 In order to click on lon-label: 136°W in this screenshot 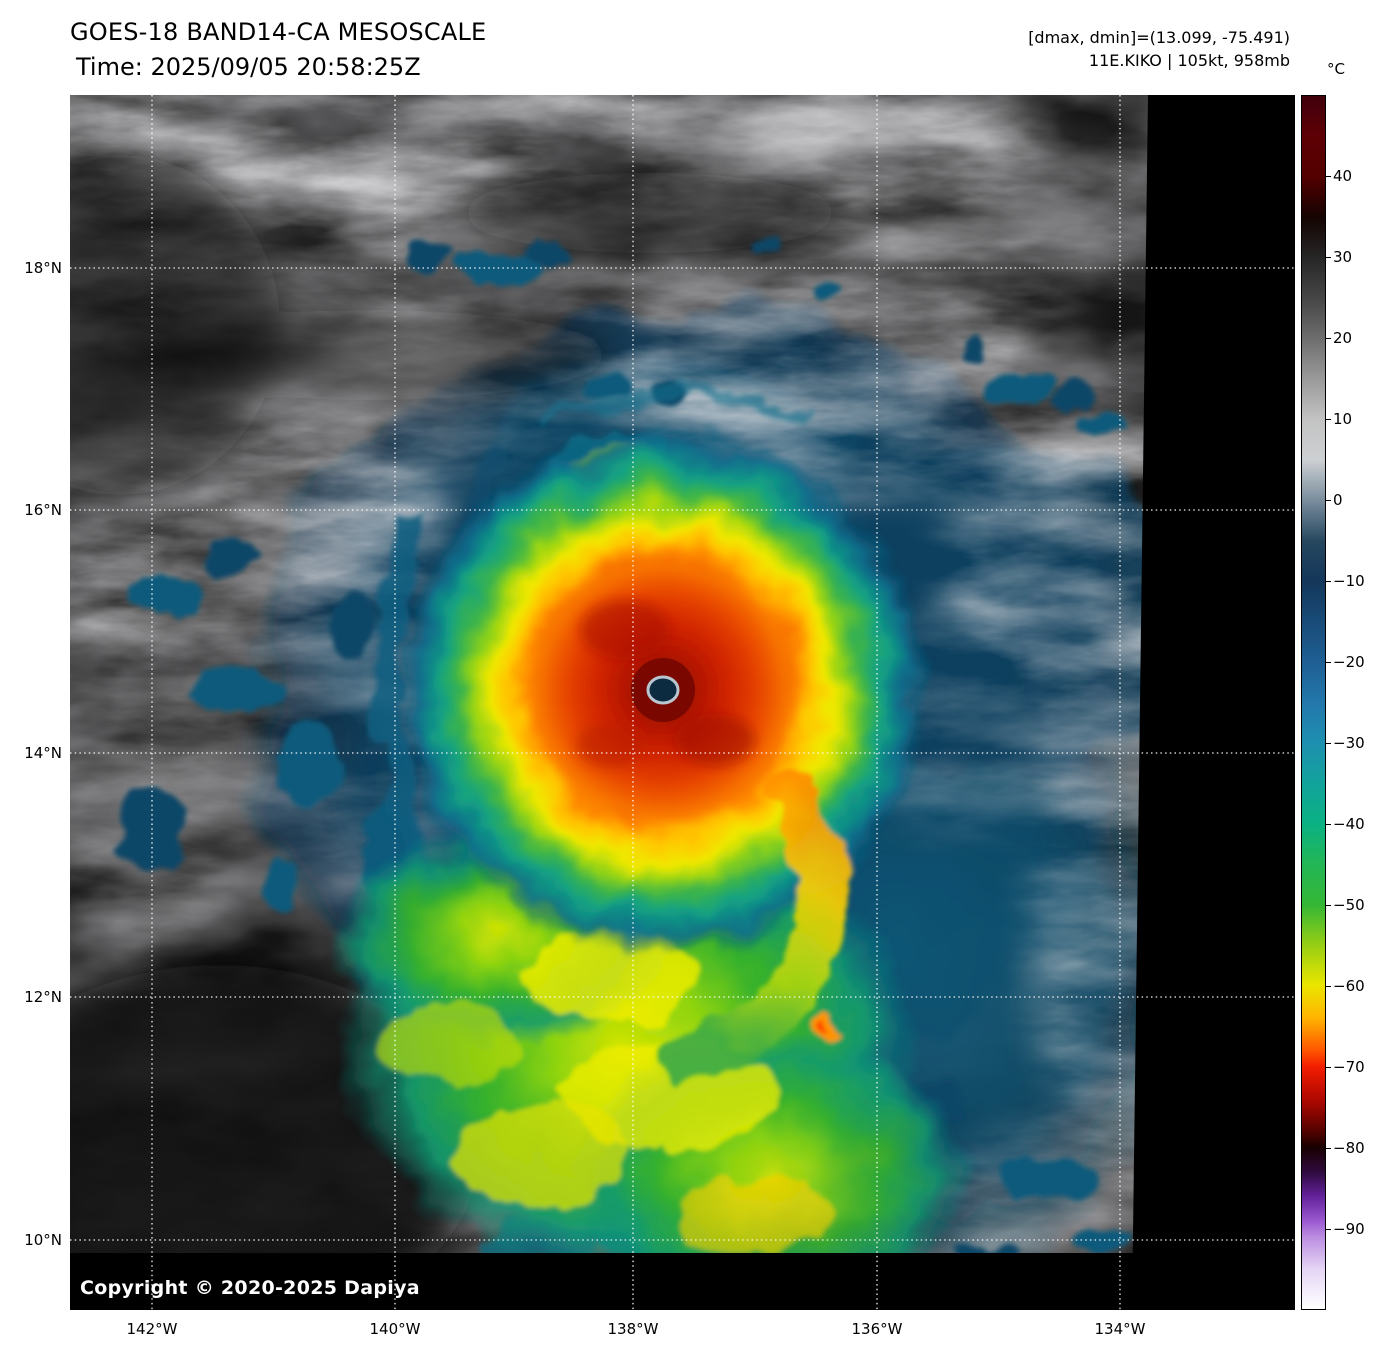, I will do `click(877, 1329)`.